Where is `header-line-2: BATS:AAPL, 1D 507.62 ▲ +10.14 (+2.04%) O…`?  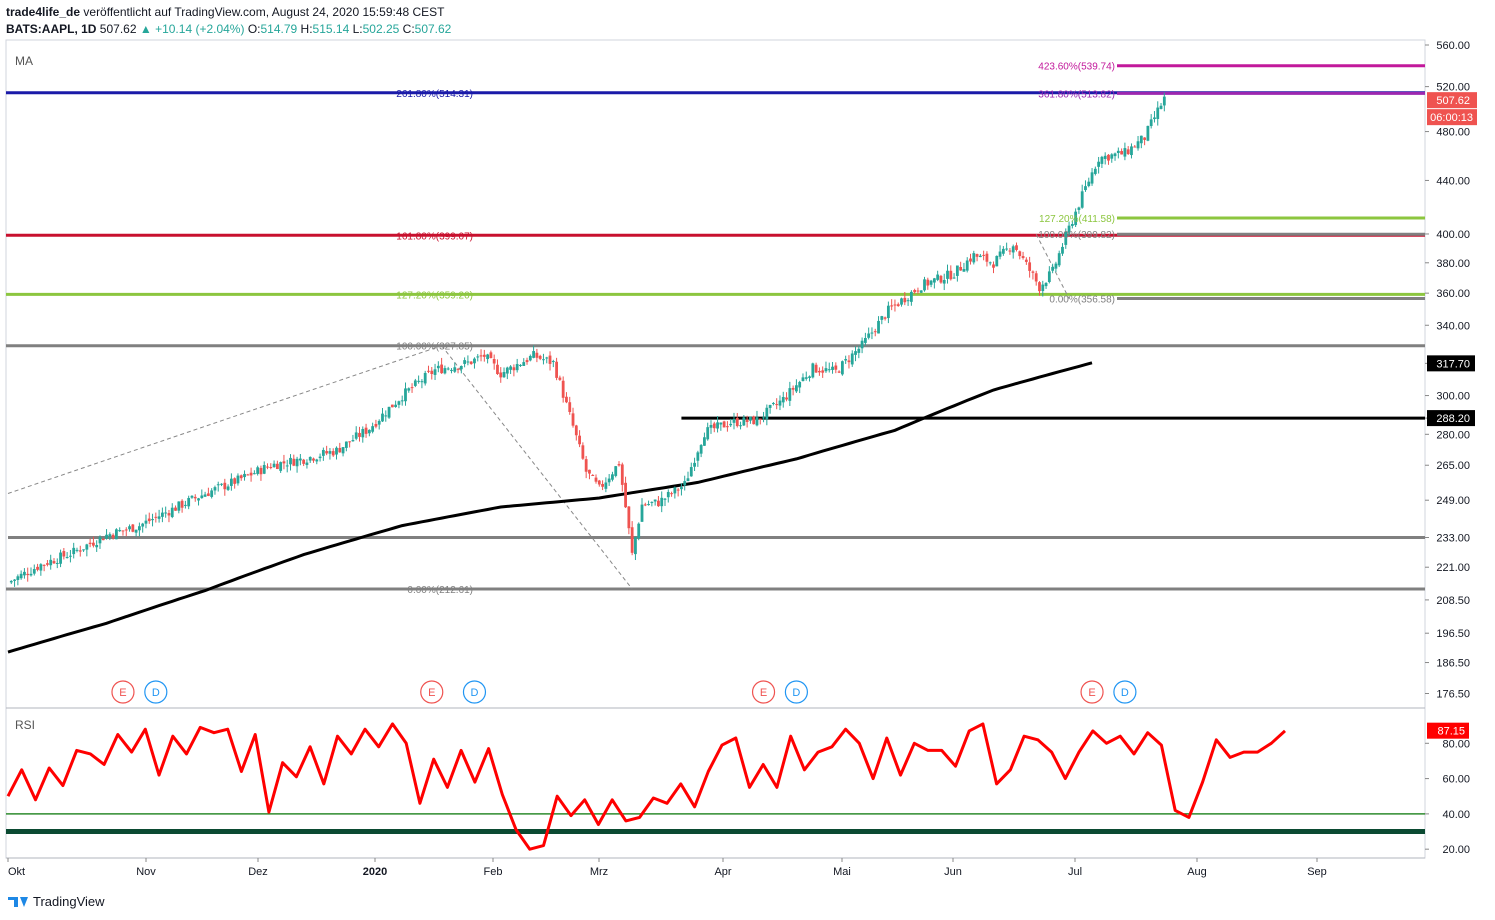 header-line-2: BATS:AAPL, 1D 507.62 ▲ +10.14 (+2.04%) O… is located at coordinates (228, 29).